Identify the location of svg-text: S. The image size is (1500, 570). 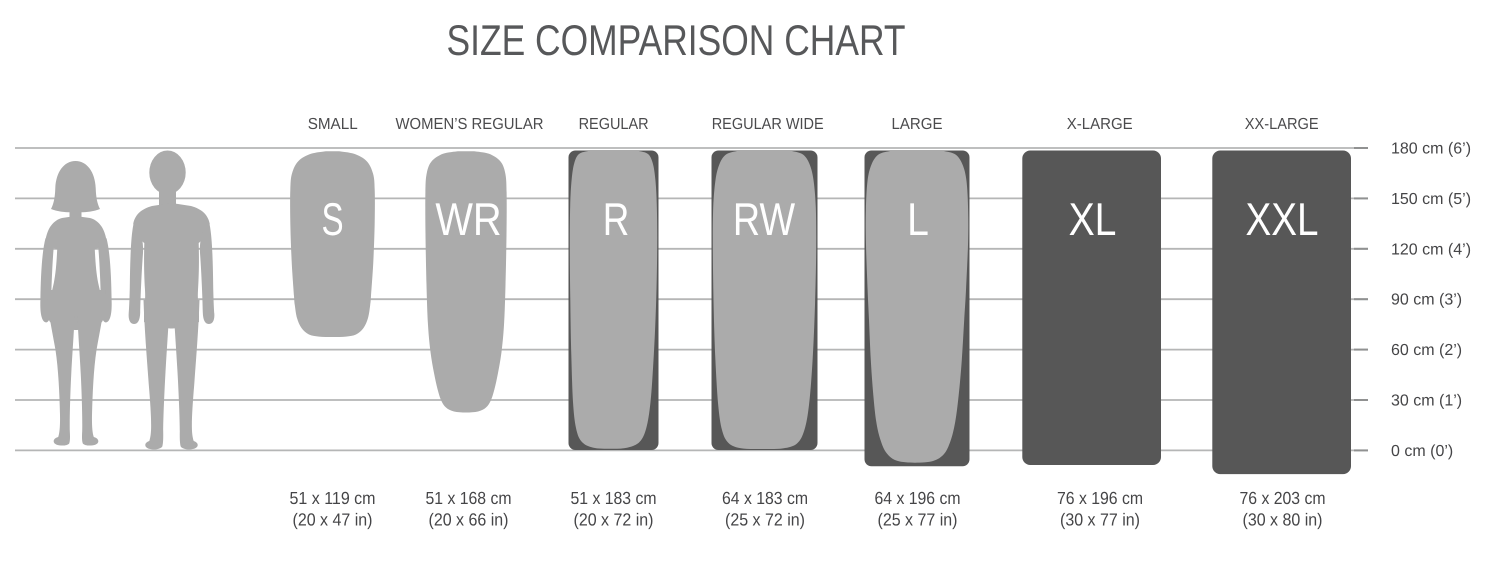
(332, 219).